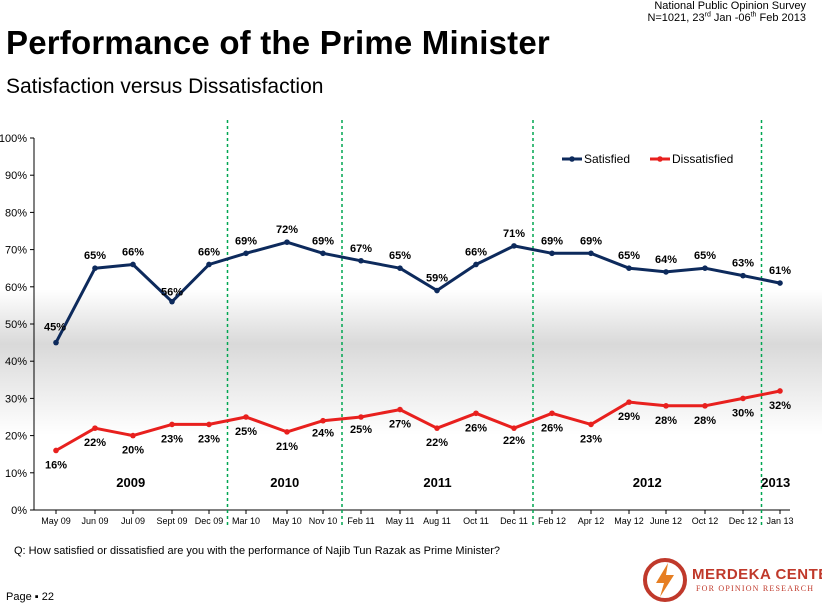  Describe the element at coordinates (287, 521) in the screenshot. I see `x-tick-label: May 10` at that location.